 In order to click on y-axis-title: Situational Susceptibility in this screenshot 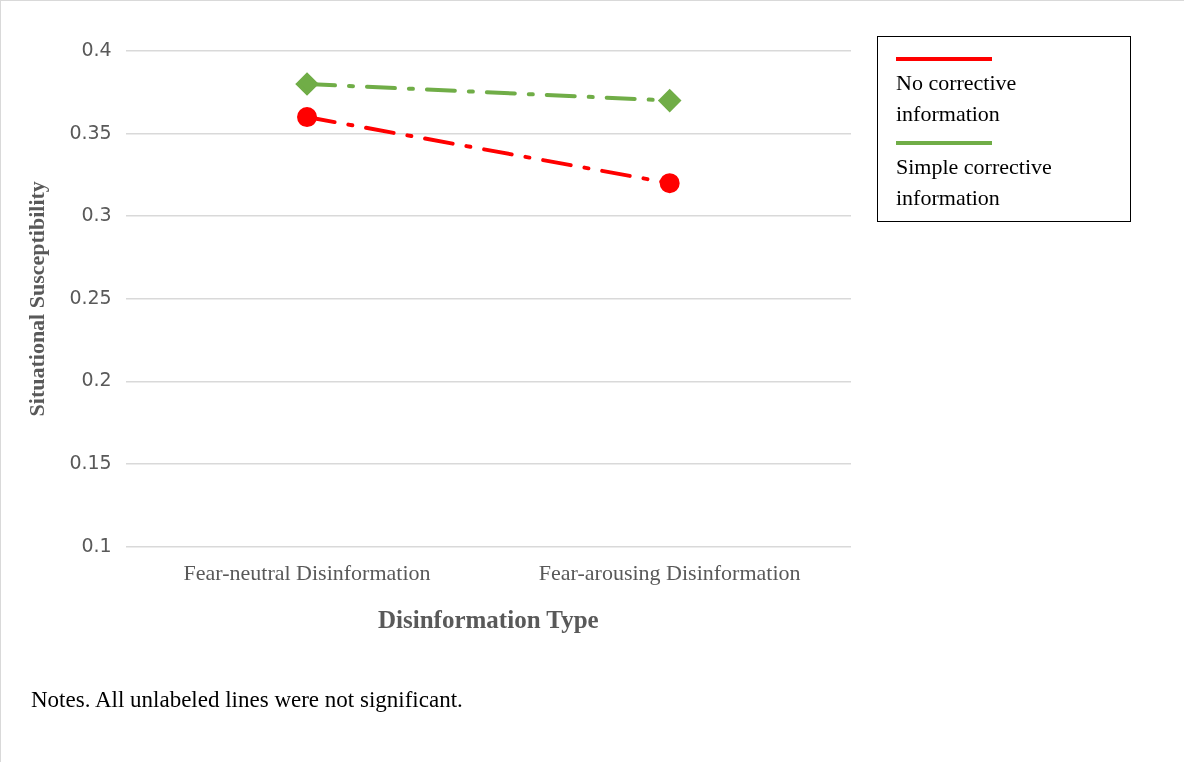, I will do `click(36, 299)`.